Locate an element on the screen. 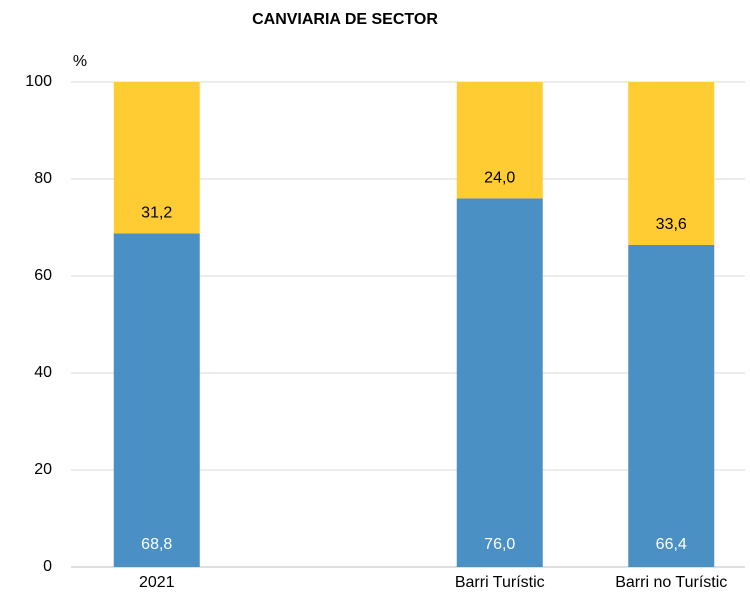 This screenshot has width=750, height=592. y-tick-label: 0 is located at coordinates (47, 566).